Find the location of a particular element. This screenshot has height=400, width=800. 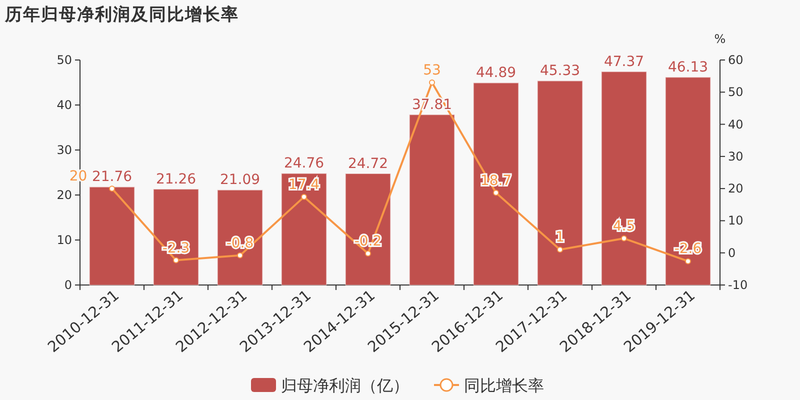

legend-label: 归母净利润（亿） is located at coordinates (345, 385).